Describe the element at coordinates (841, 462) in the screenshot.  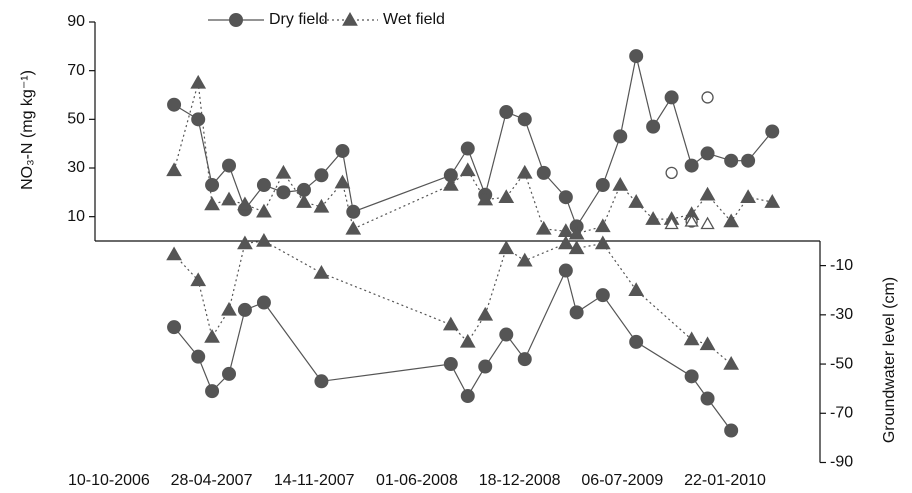
I see `y-tick-label: -90` at that location.